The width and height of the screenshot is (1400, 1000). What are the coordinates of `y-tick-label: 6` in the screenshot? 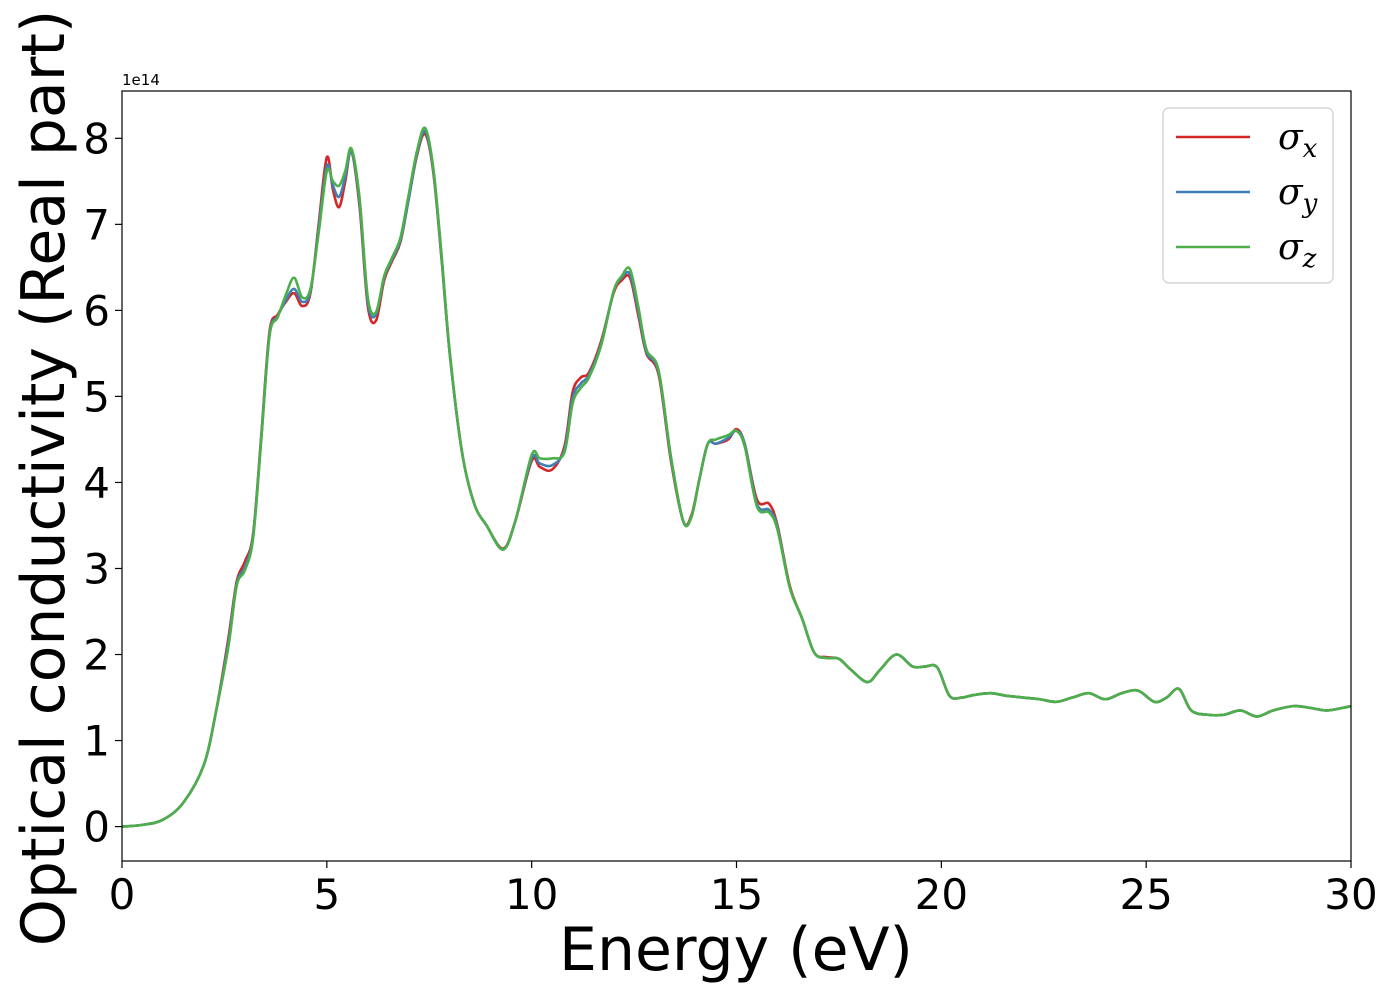 It's located at (96, 310).